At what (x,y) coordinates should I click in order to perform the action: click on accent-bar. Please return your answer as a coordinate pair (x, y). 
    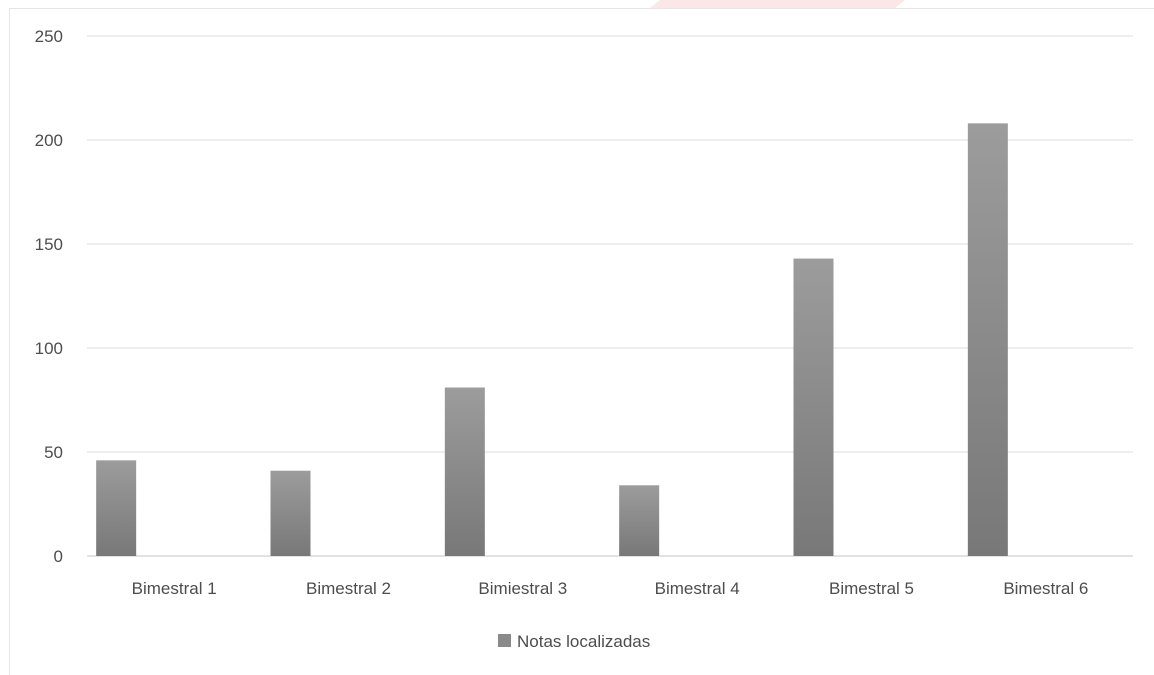
    Looking at the image, I should click on (777, 4).